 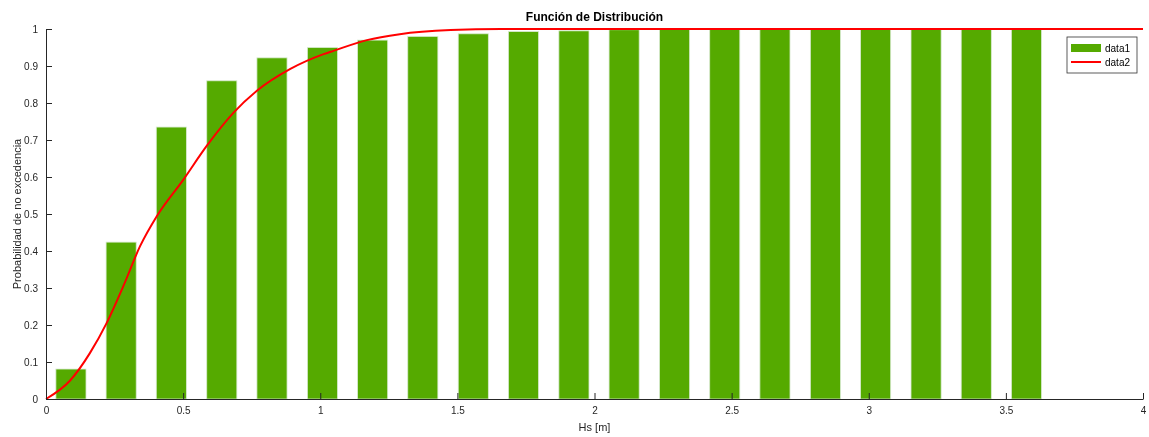 What do you see at coordinates (31, 362) in the screenshot?
I see `y-tick-label: 0.1` at bounding box center [31, 362].